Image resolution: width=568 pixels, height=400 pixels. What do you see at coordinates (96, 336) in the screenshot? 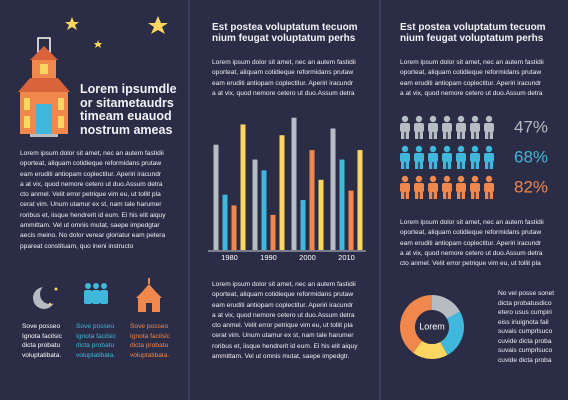
I see `text-line: Ignota facilsic` at bounding box center [96, 336].